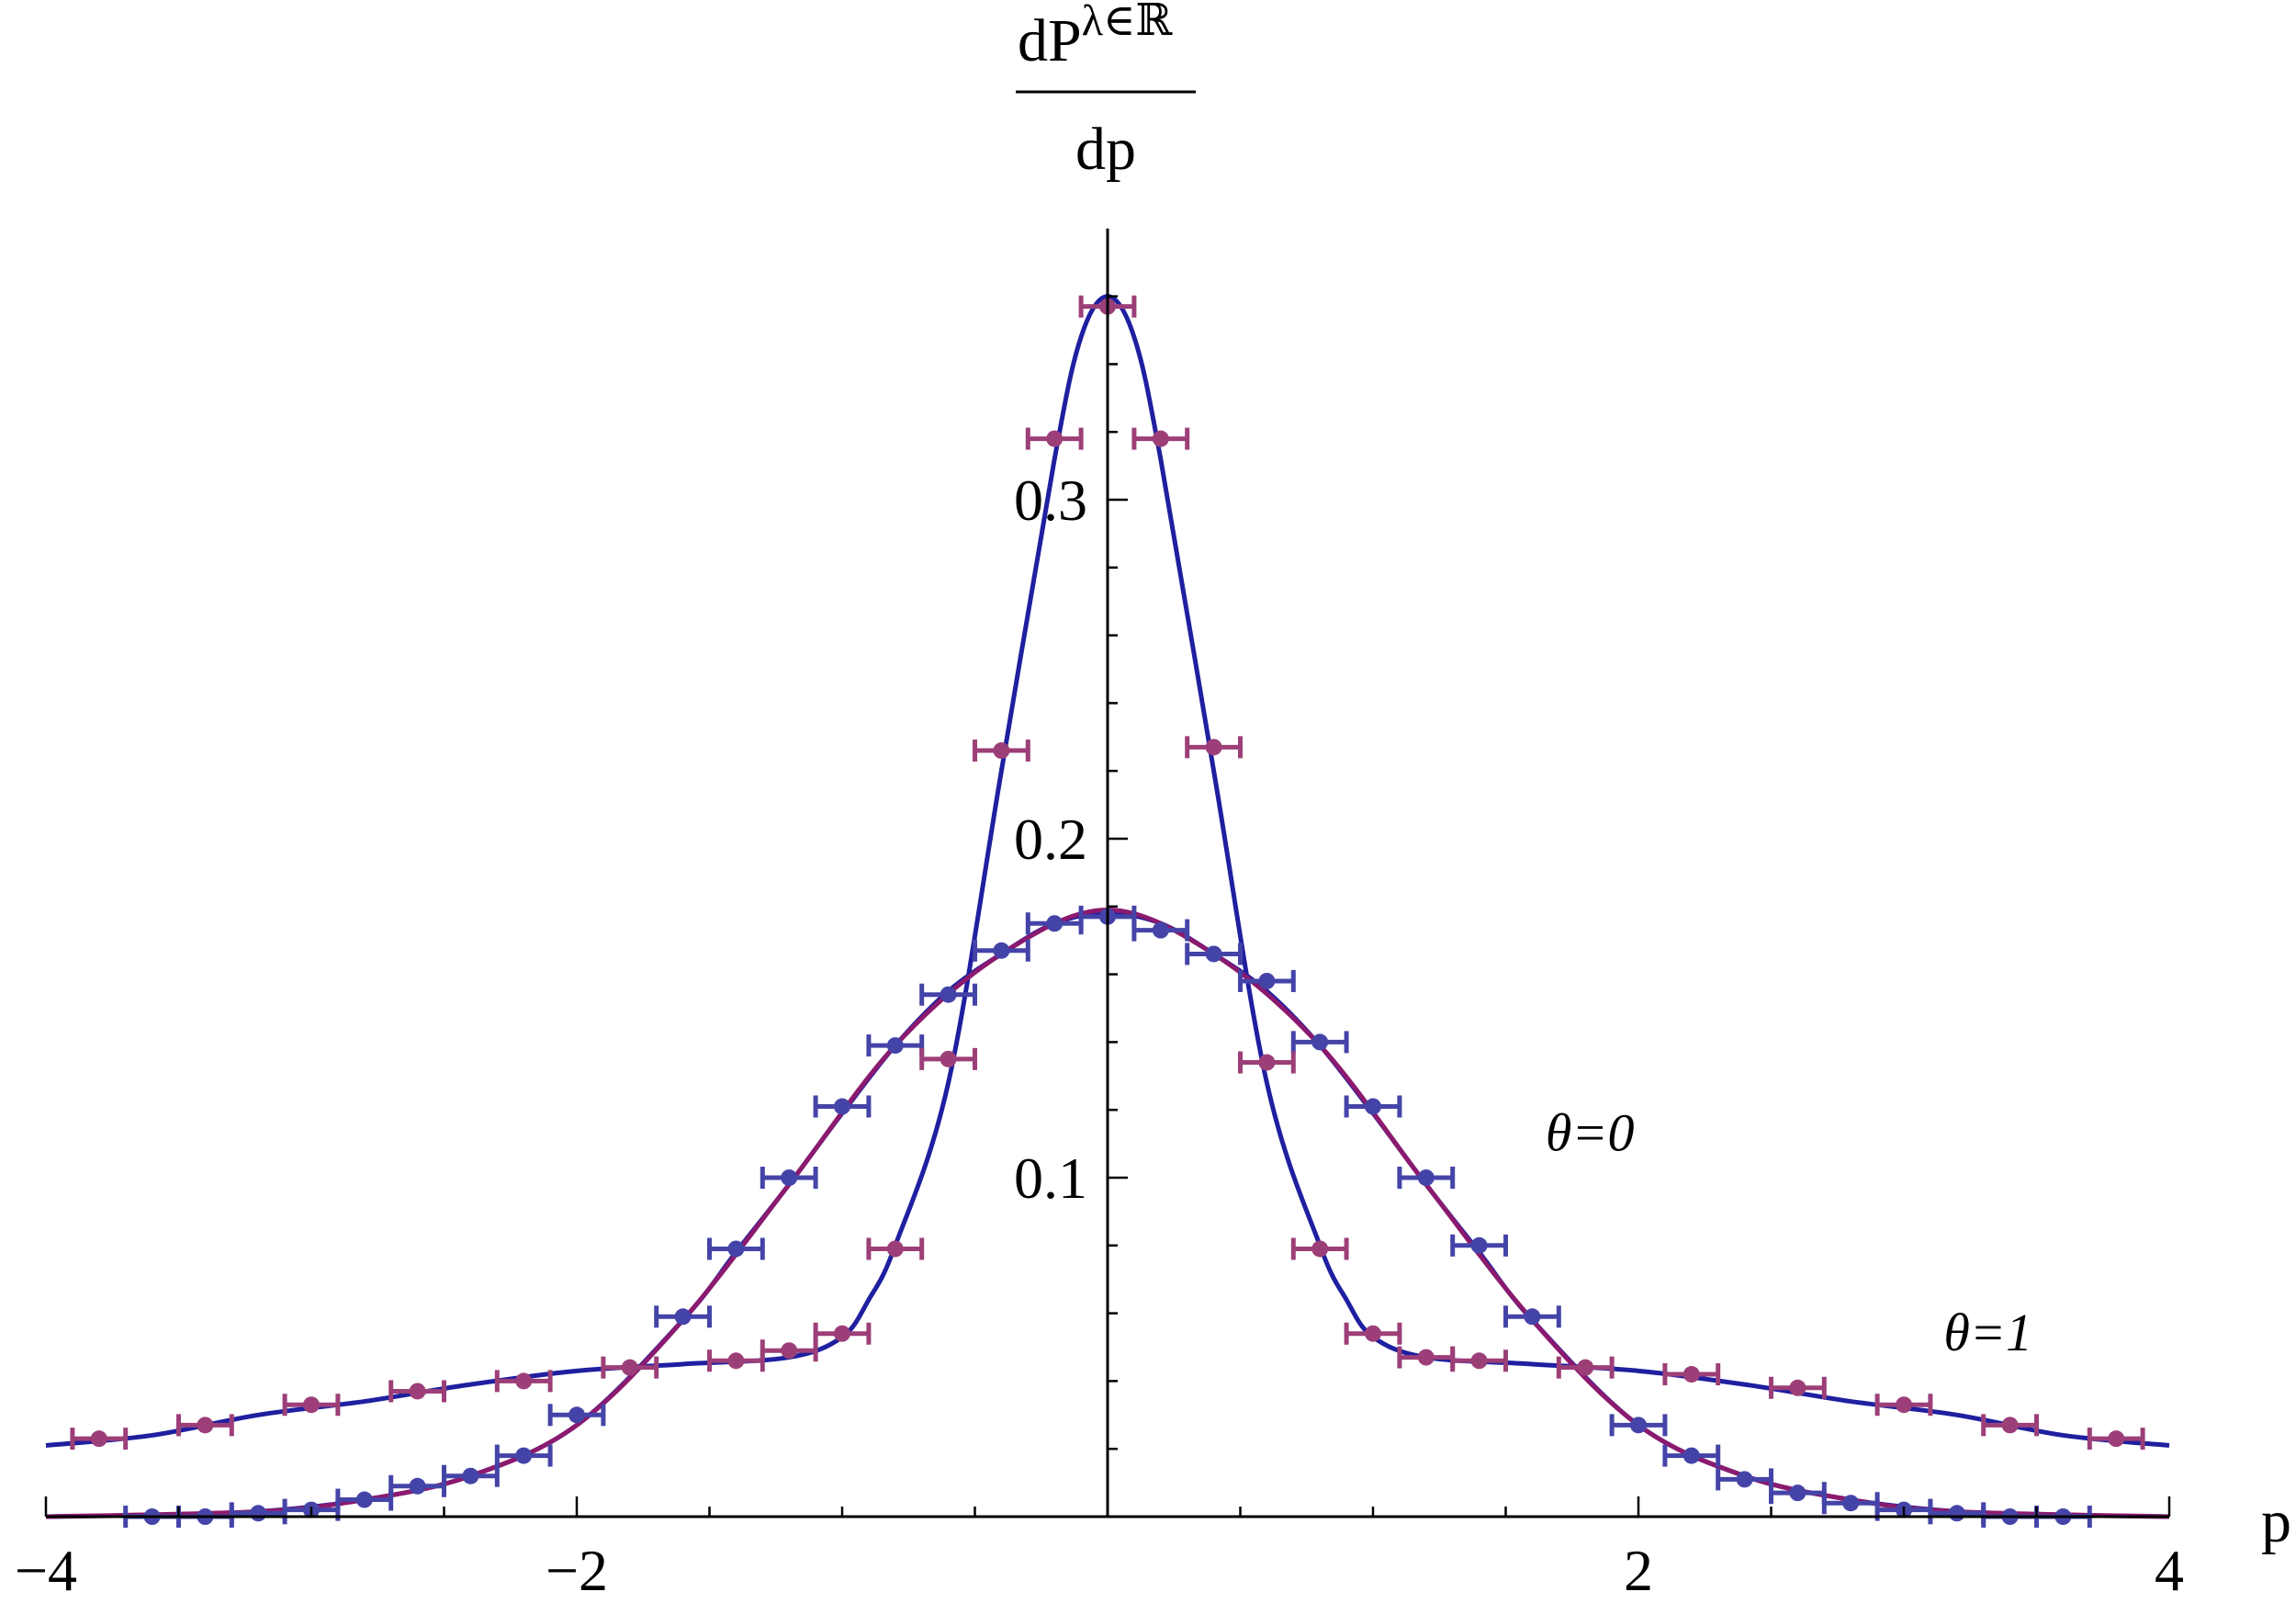 The height and width of the screenshot is (1603, 2296). I want to click on y-tick-label: 0.2, so click(1050, 839).